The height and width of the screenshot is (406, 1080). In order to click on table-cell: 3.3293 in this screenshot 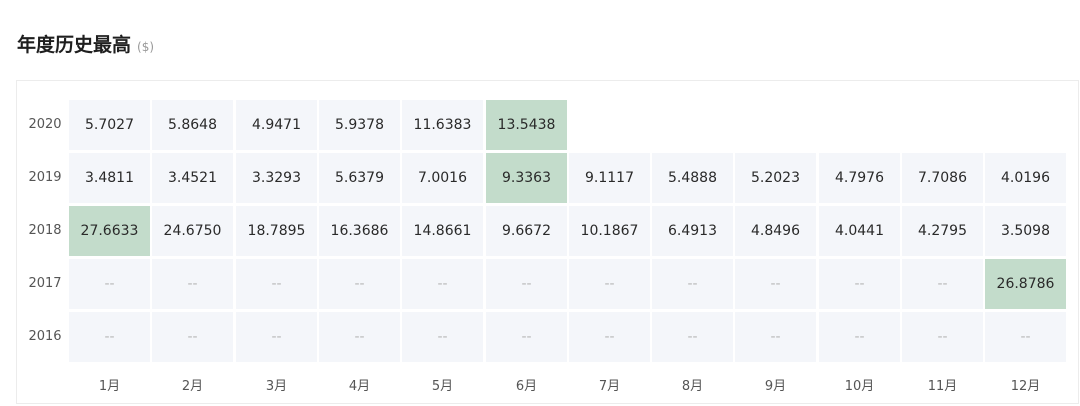, I will do `click(276, 178)`.